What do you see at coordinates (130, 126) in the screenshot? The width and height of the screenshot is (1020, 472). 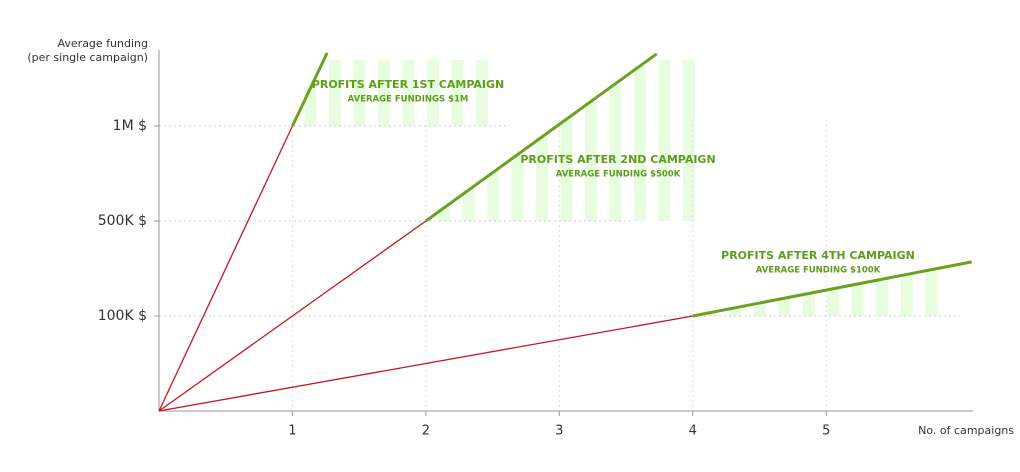 I see `y-tick-label: 1M $` at bounding box center [130, 126].